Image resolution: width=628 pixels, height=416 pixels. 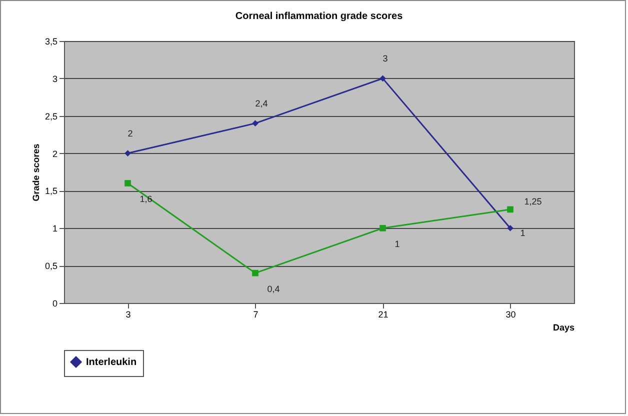 I want to click on y-tick-label: 2, so click(x=55, y=153).